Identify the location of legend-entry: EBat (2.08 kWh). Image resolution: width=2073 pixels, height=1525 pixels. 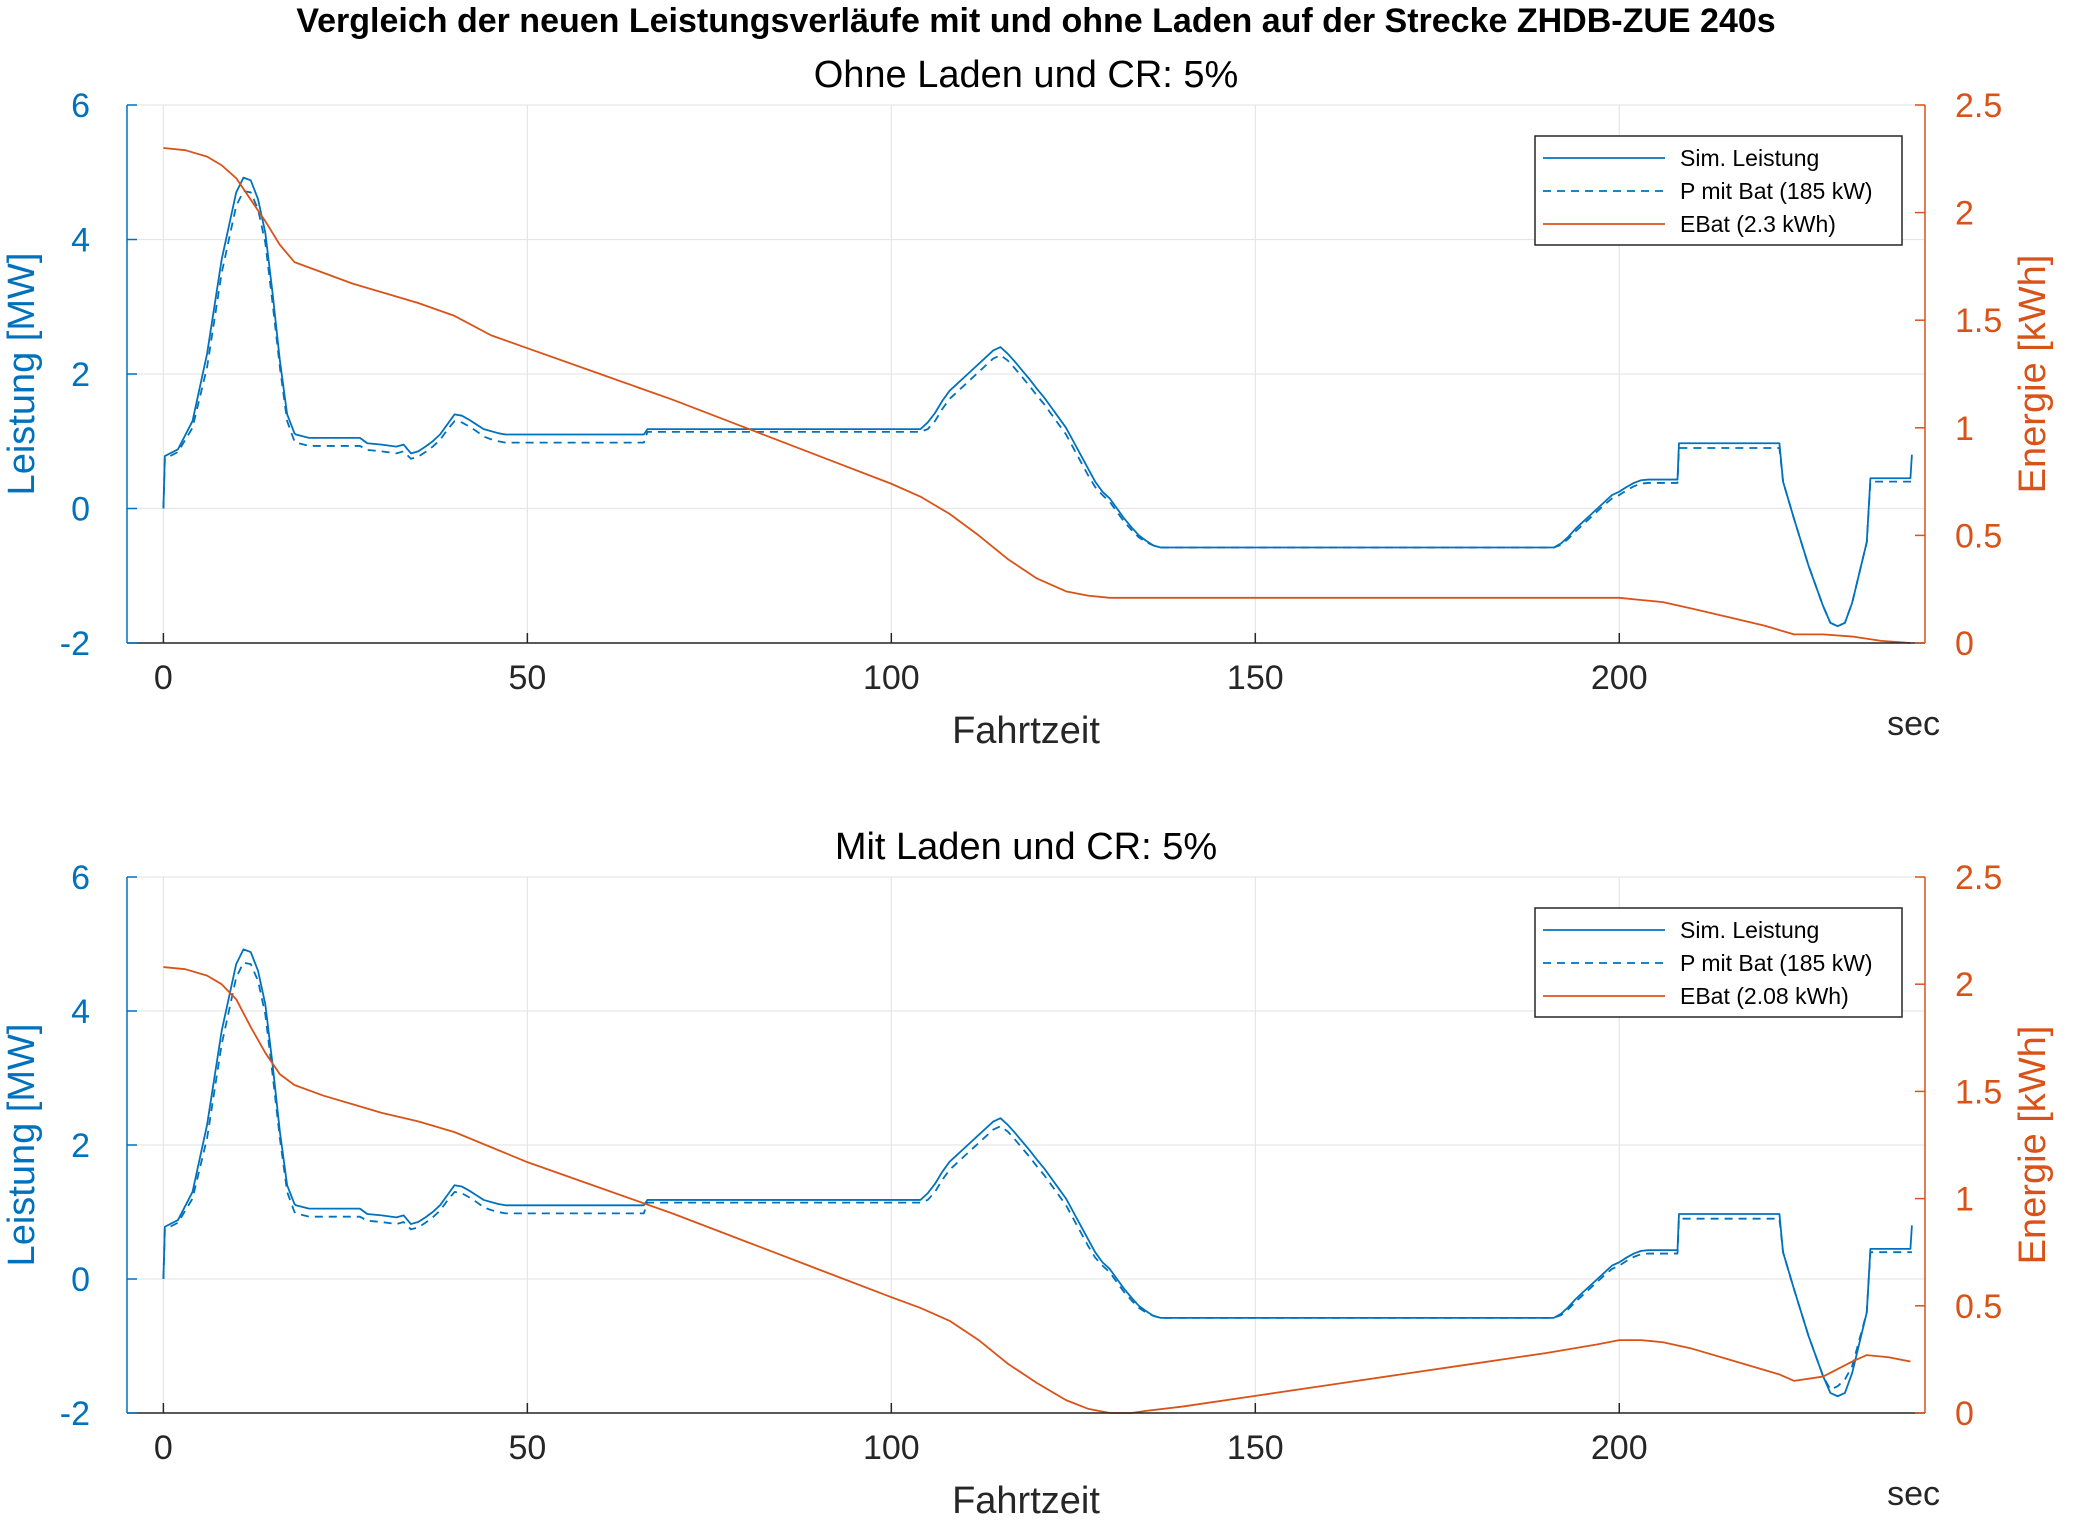
(1764, 996).